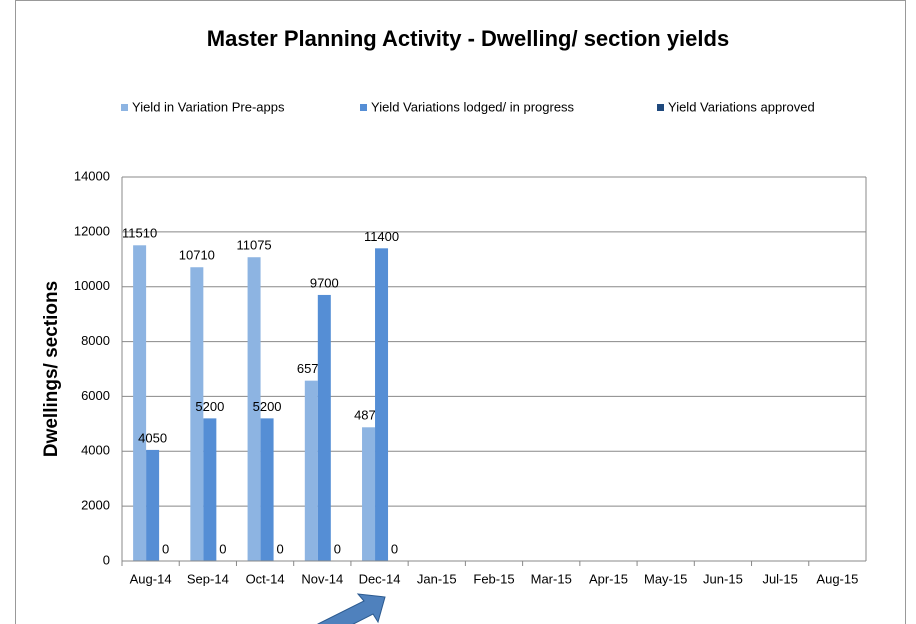 This screenshot has height=624, width=916. What do you see at coordinates (92, 285) in the screenshot?
I see `y-tick-label: 10000` at bounding box center [92, 285].